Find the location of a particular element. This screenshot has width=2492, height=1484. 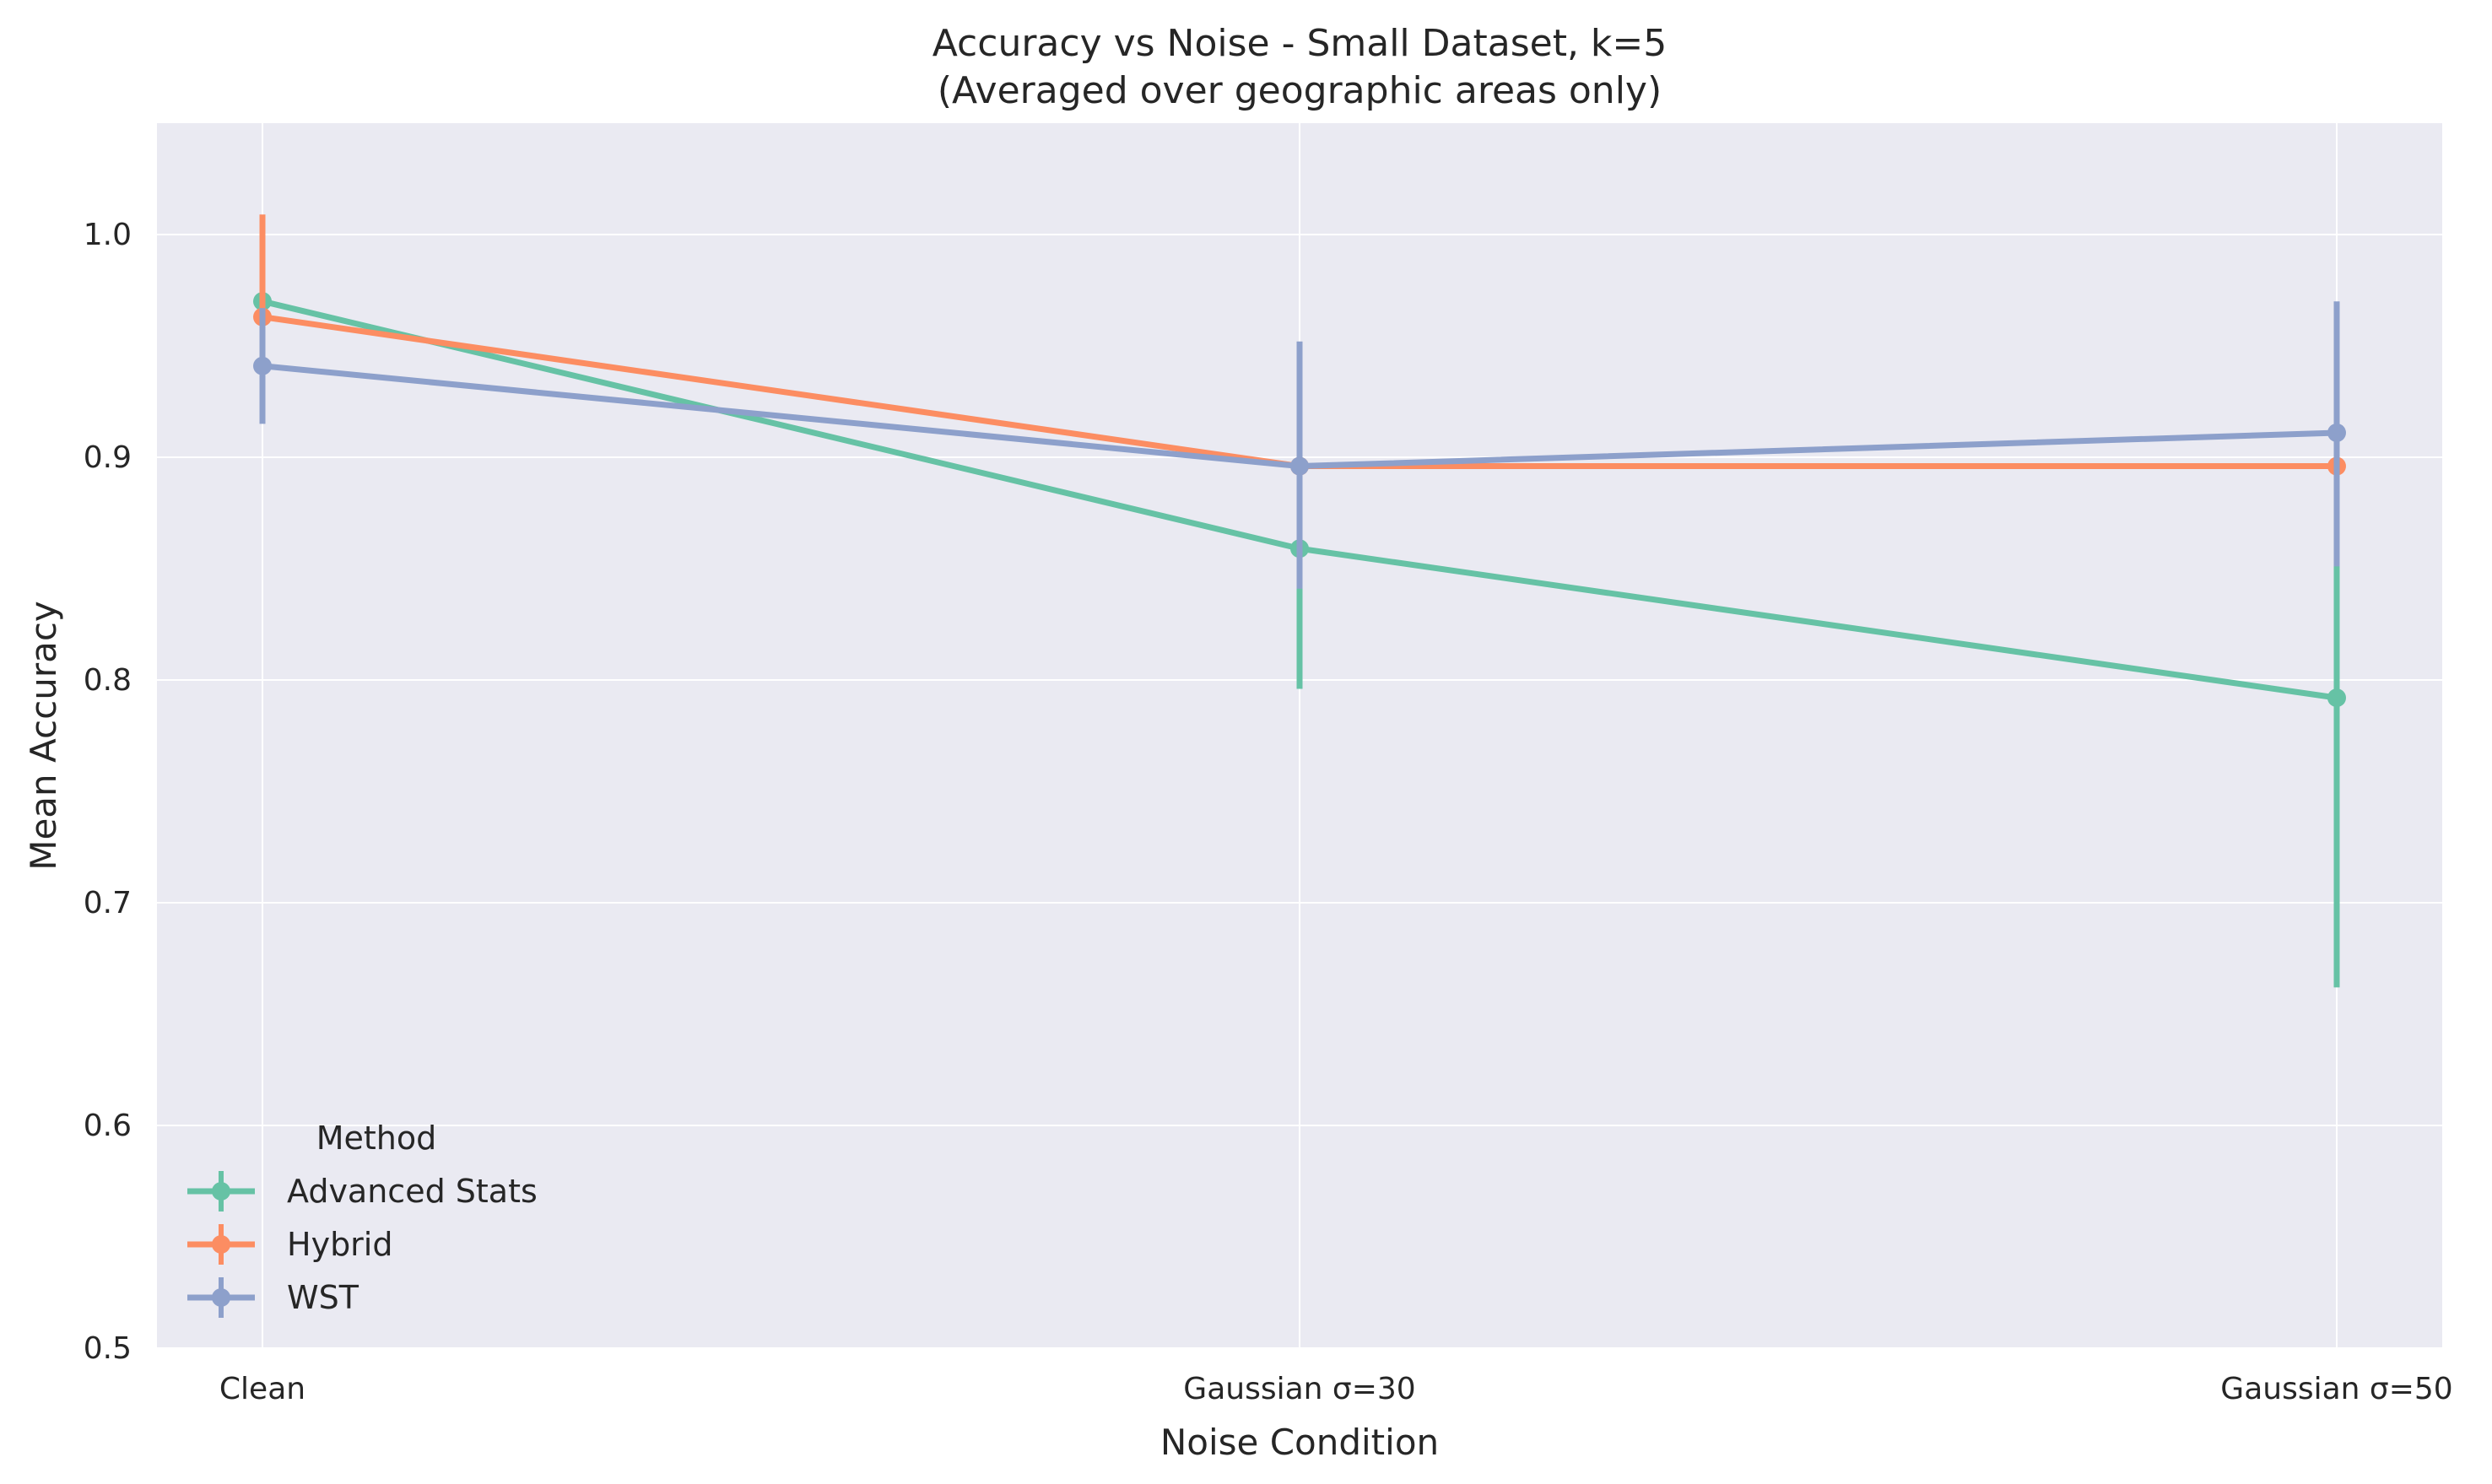

y-tick-label: 0.8 is located at coordinates (108, 680).